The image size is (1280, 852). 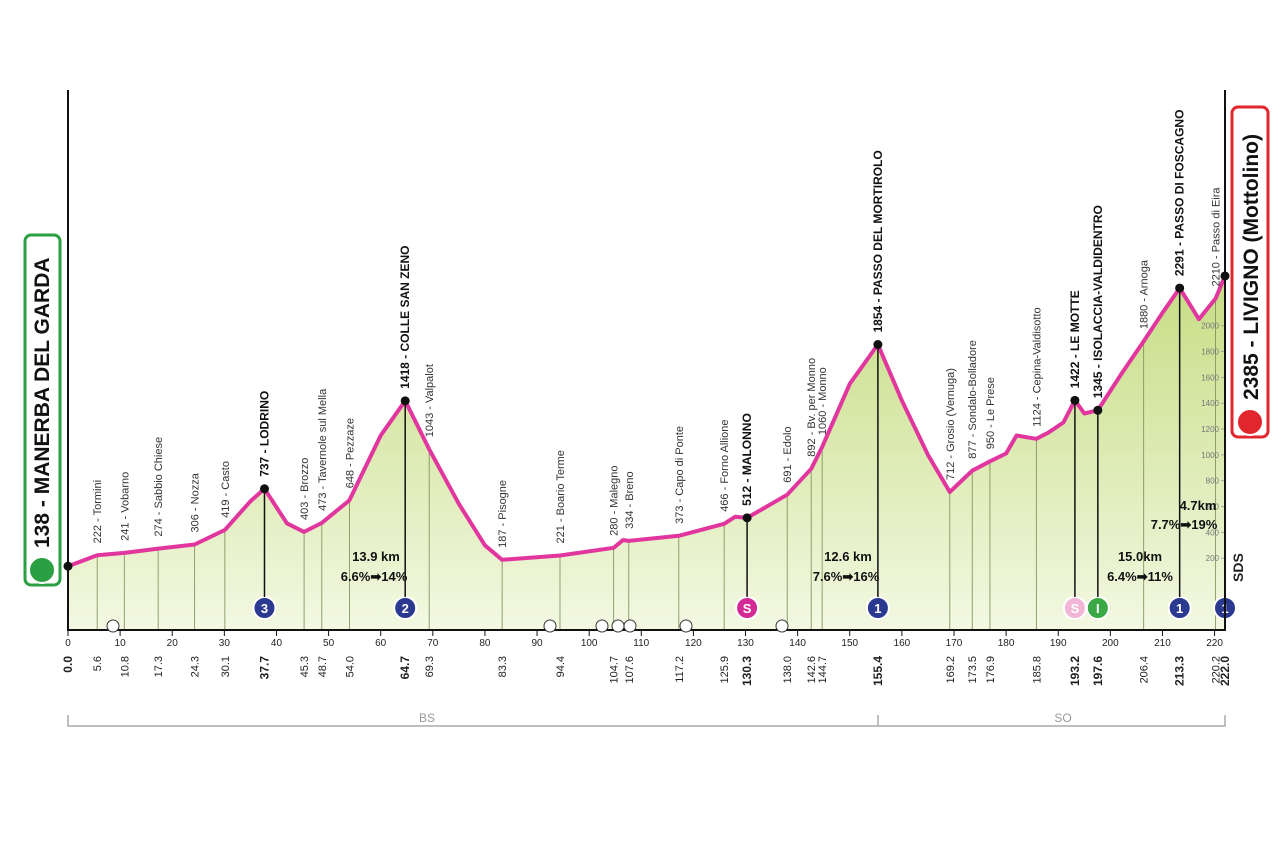 What do you see at coordinates (693, 643) in the screenshot?
I see `x-tick-label: 120` at bounding box center [693, 643].